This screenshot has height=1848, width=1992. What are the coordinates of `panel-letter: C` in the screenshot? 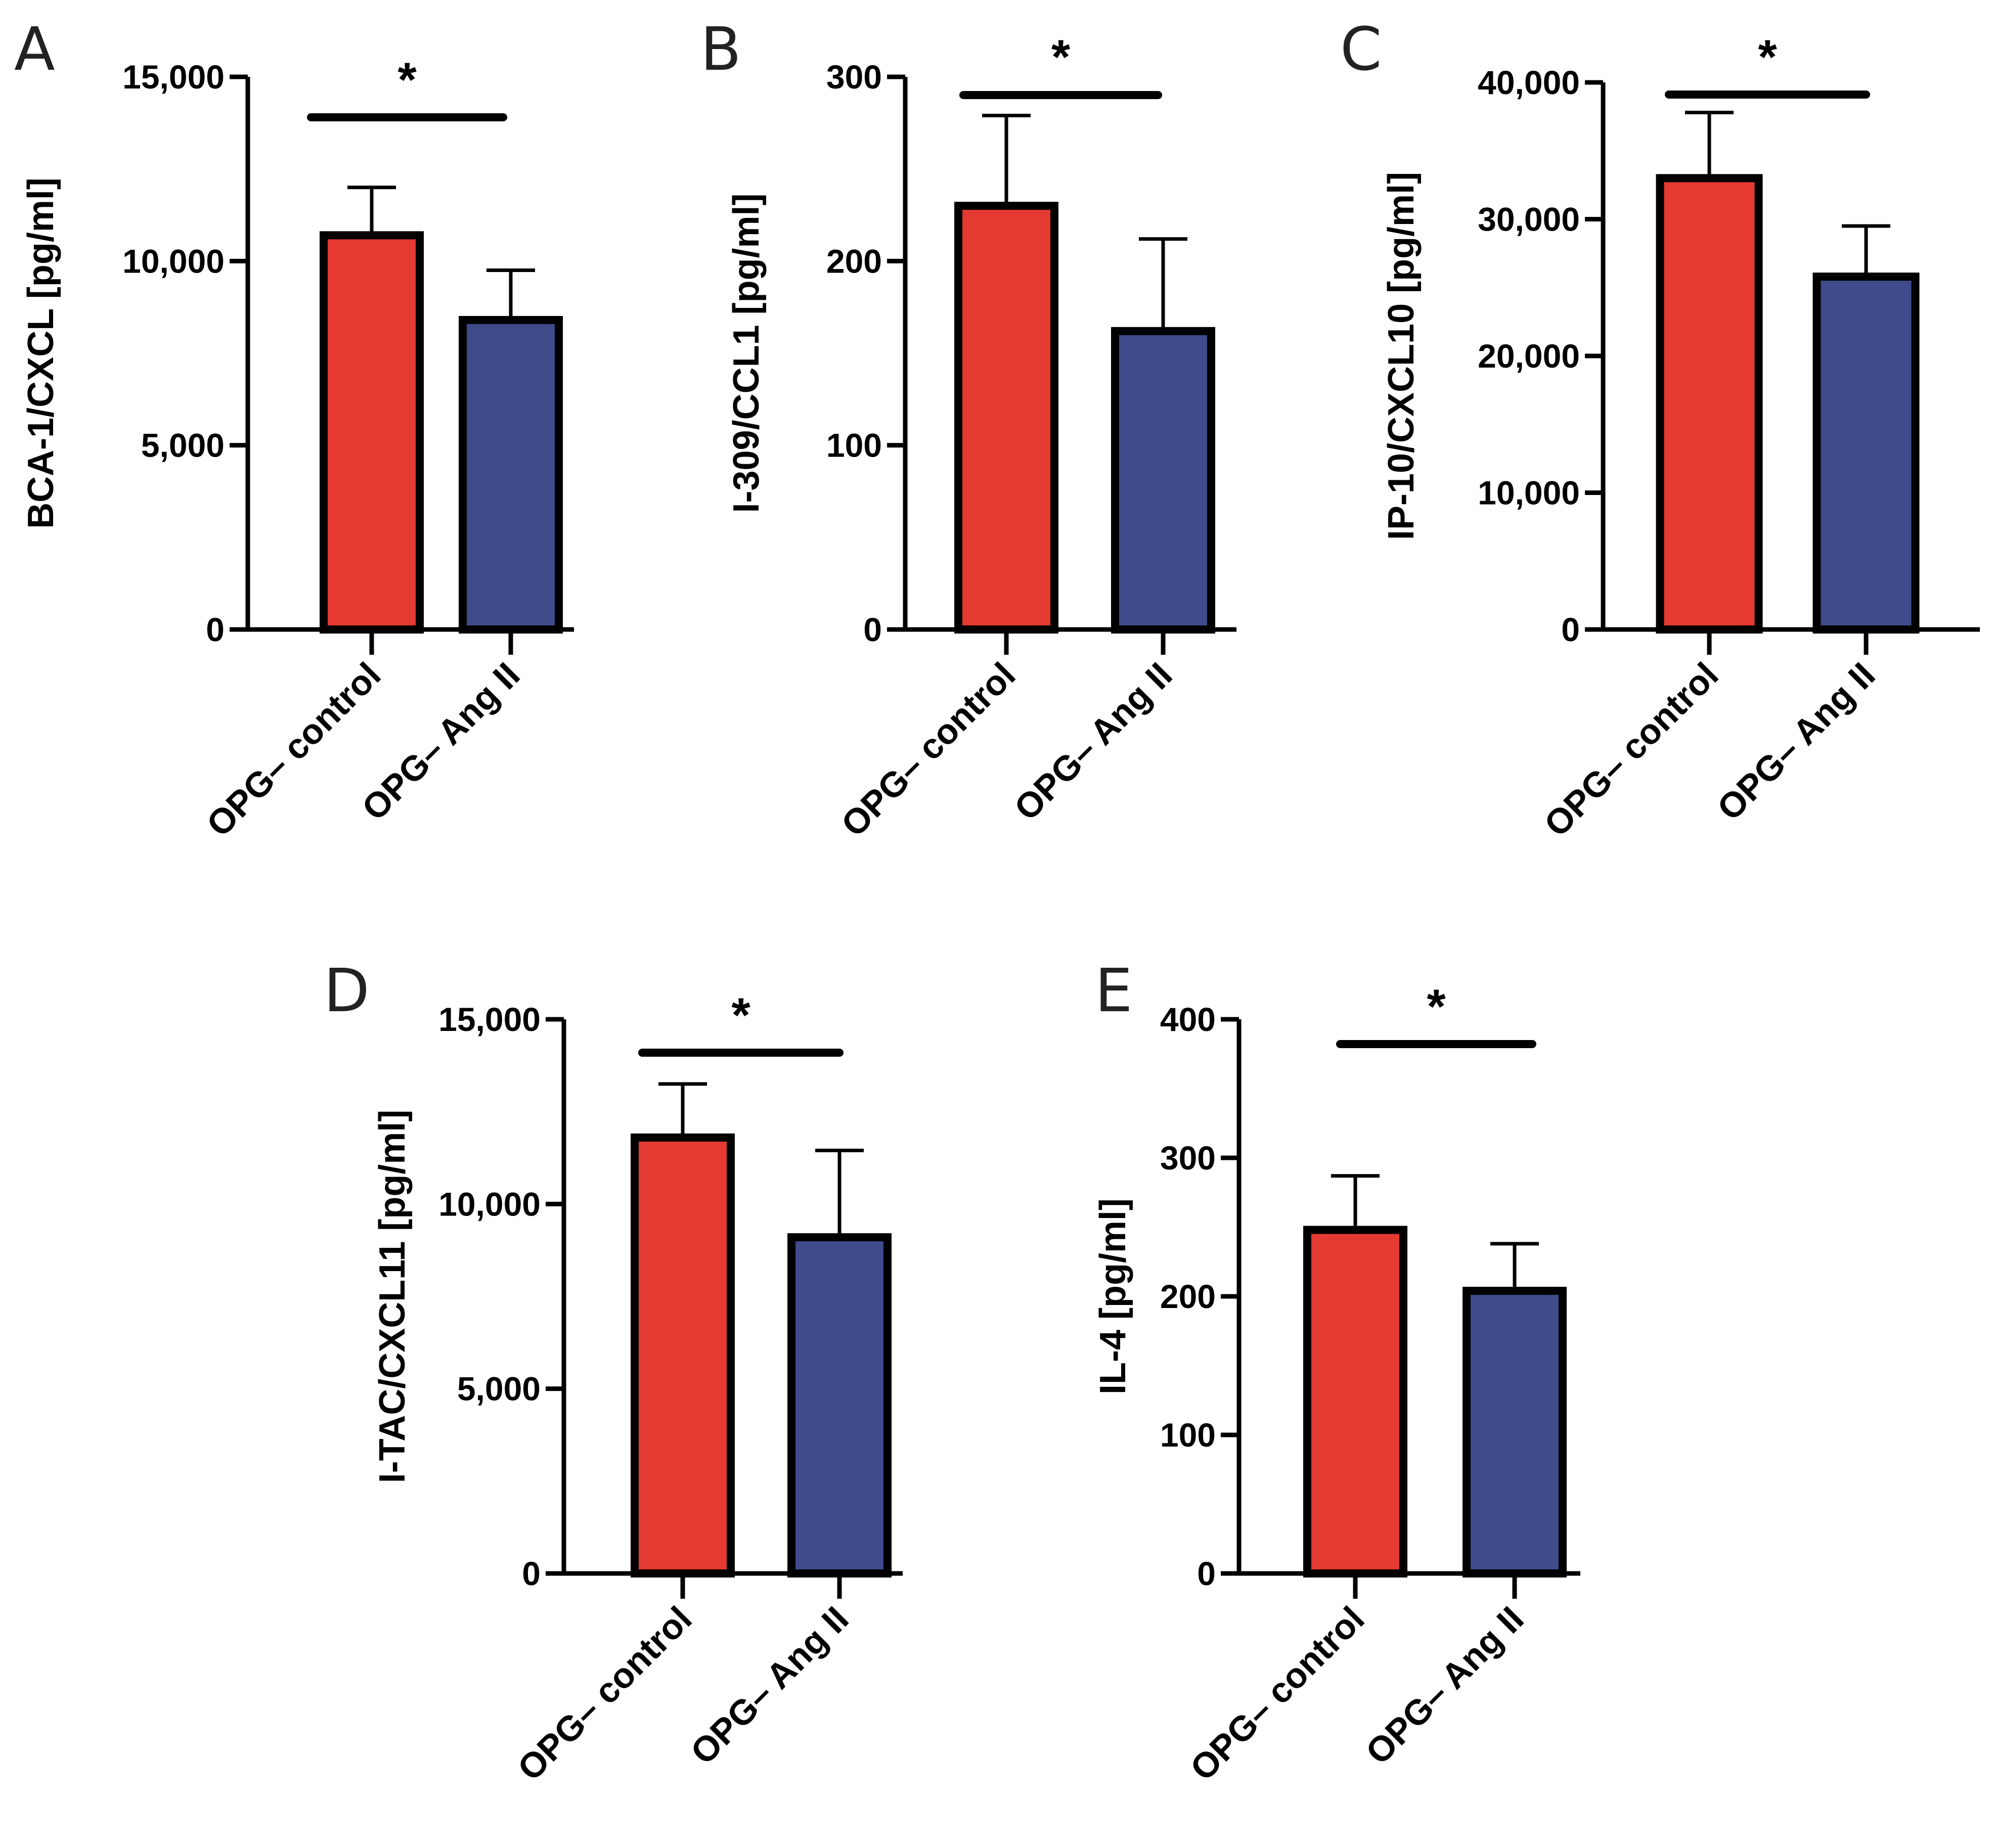 It's located at (1361, 49).